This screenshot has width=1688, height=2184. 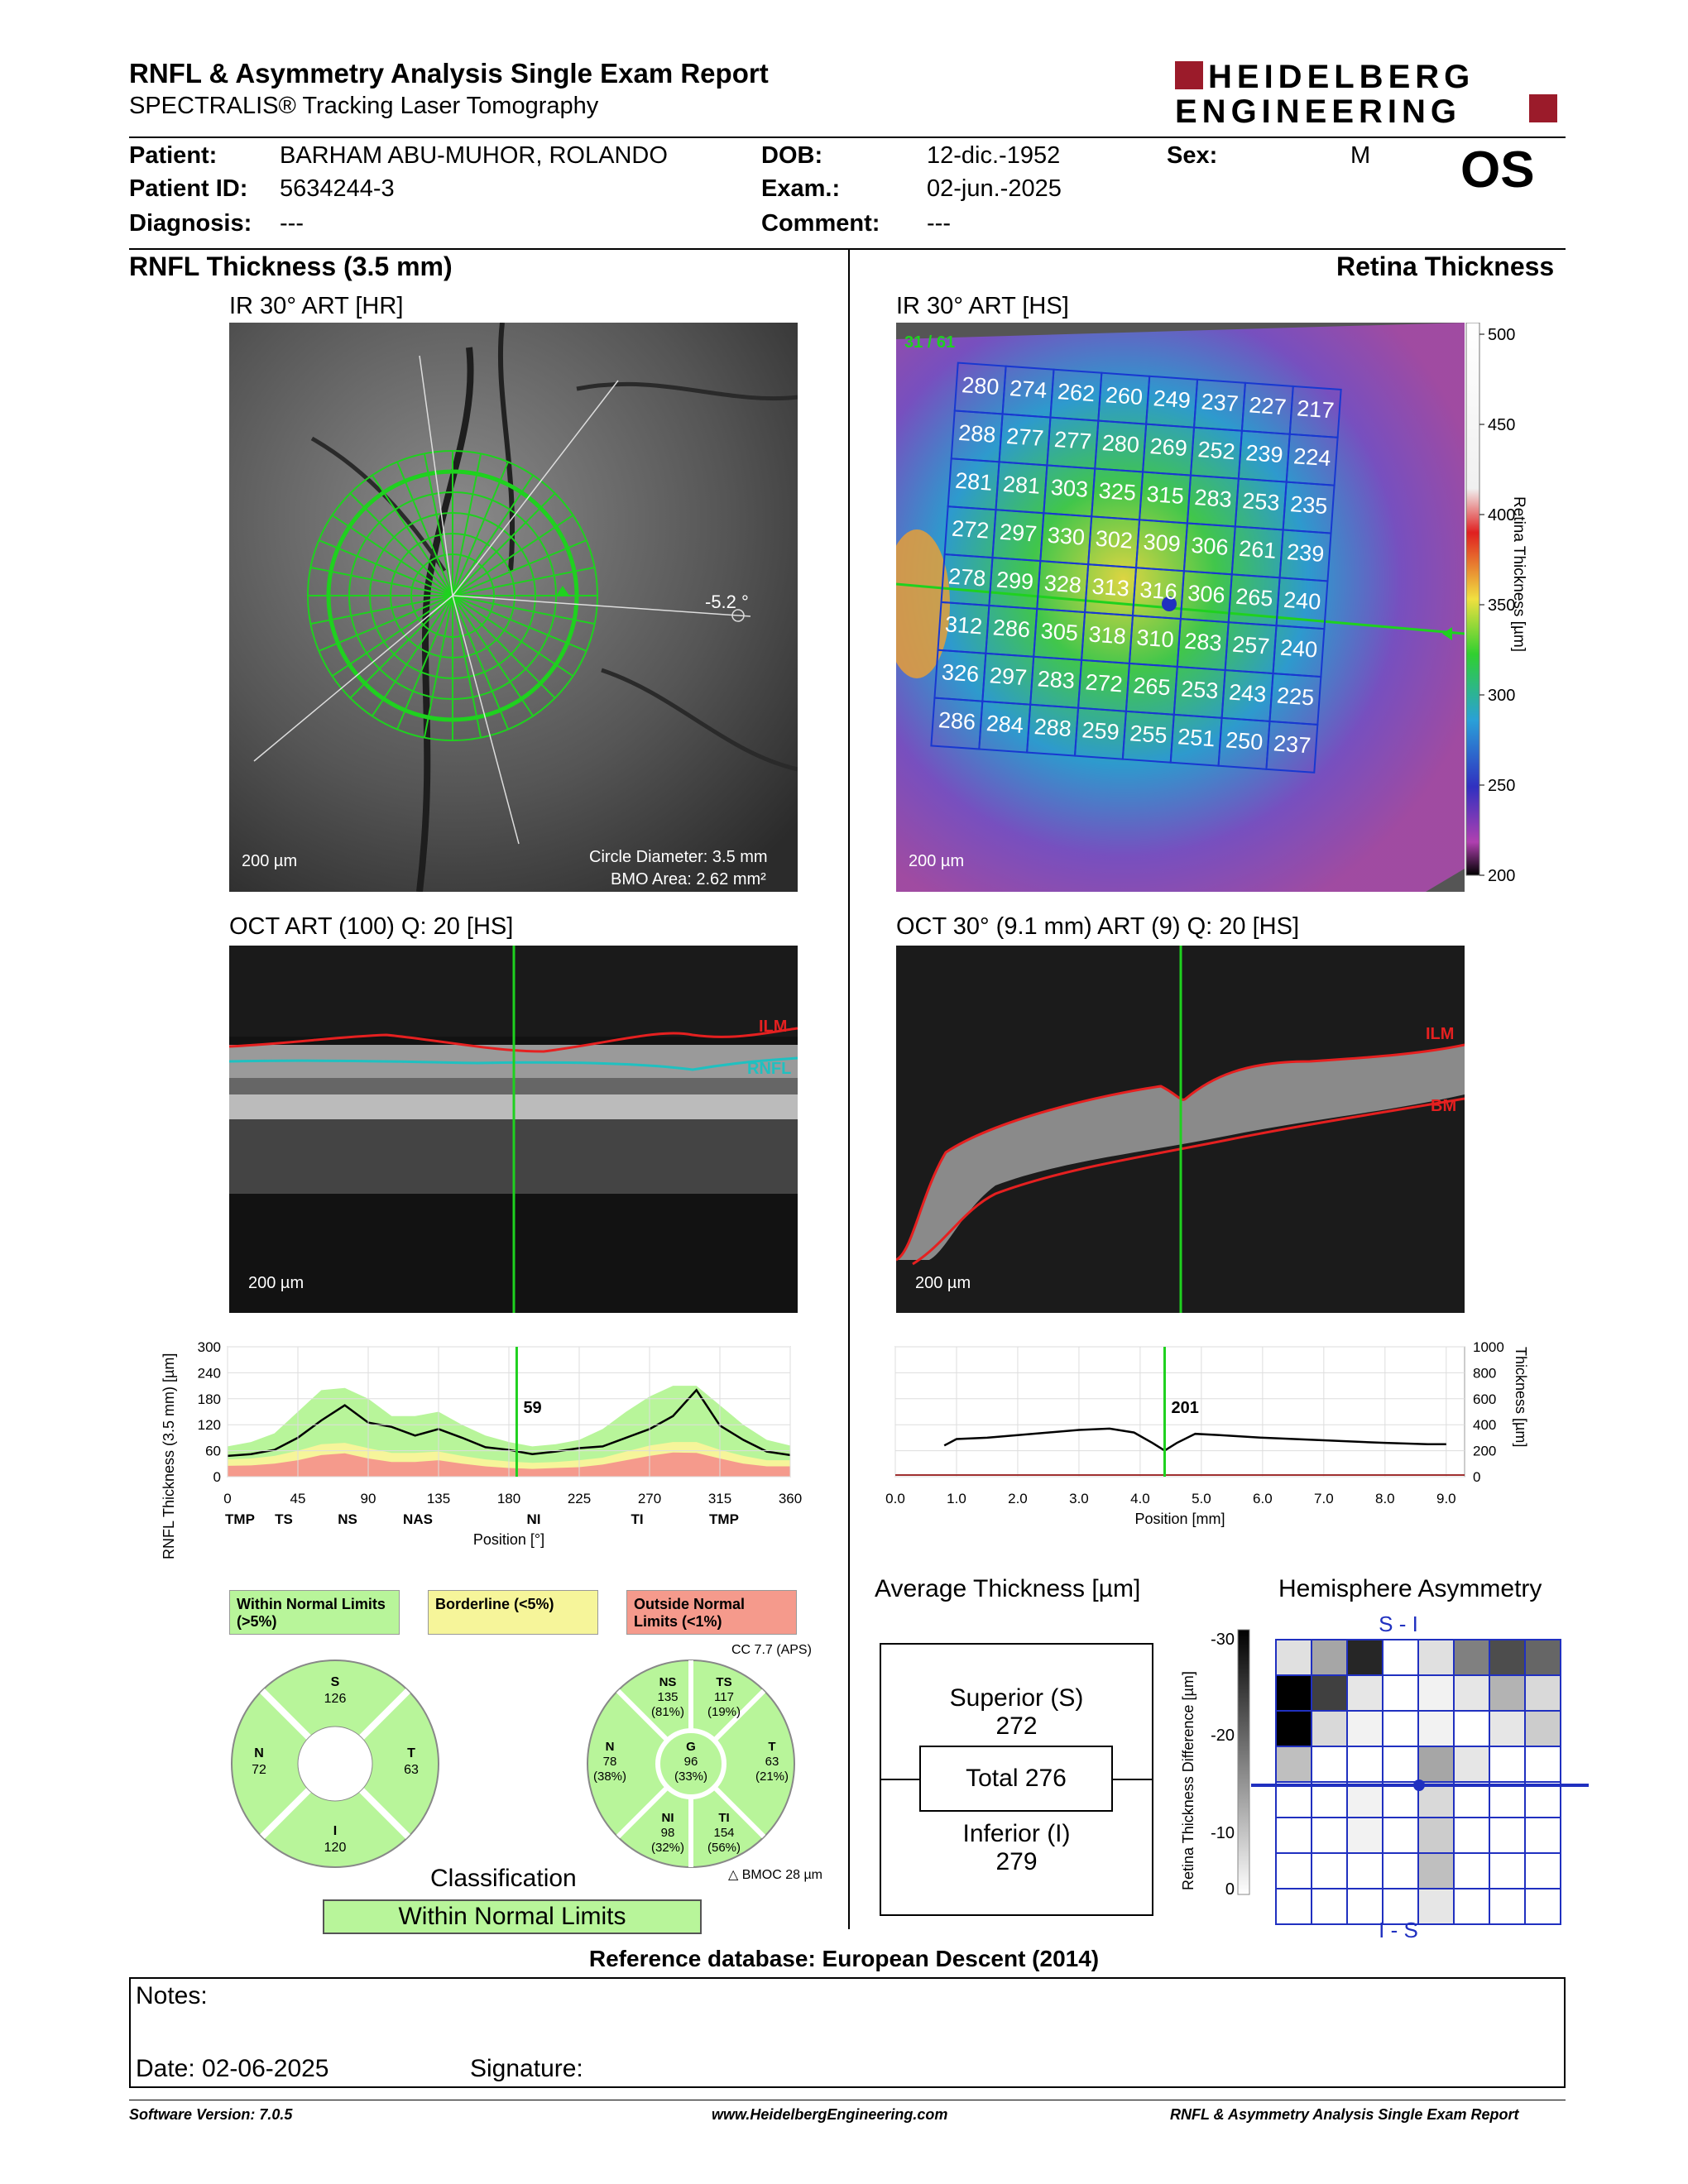 What do you see at coordinates (1062, 584) in the screenshot?
I see `thickness-cell-value: 328` at bounding box center [1062, 584].